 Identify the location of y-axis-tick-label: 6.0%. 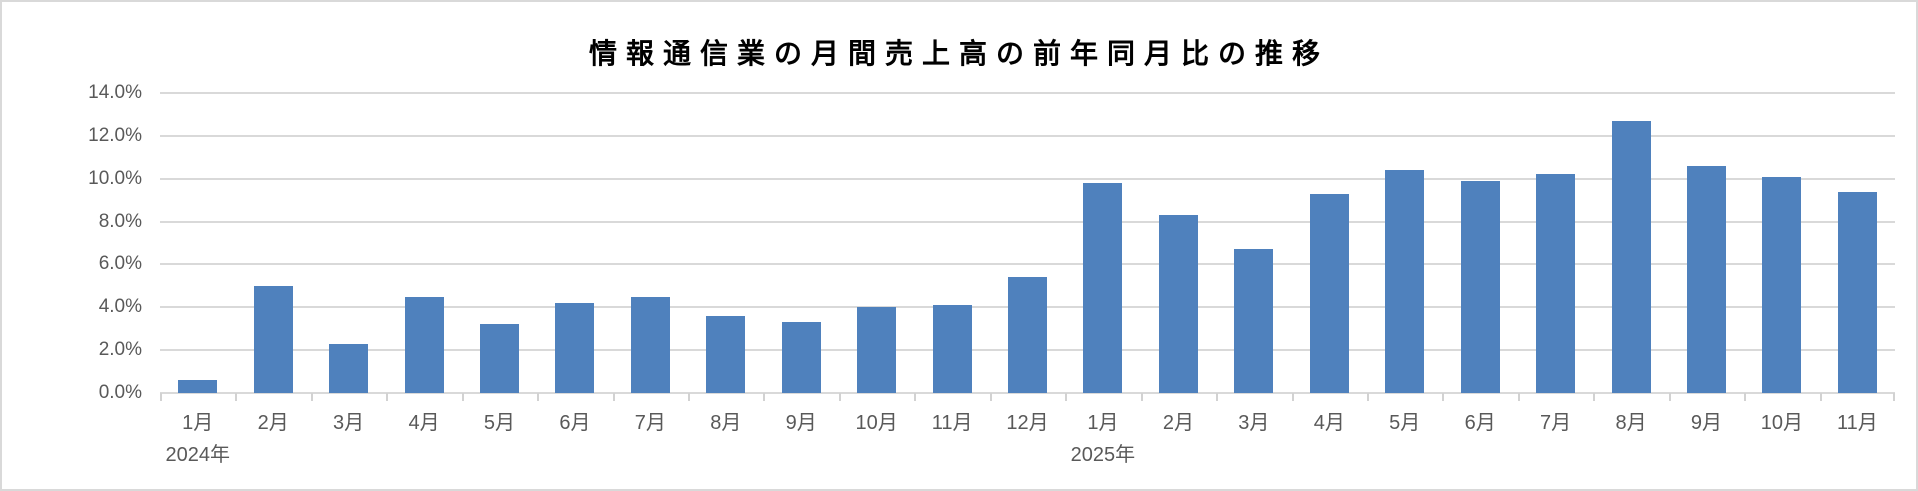
(120, 264).